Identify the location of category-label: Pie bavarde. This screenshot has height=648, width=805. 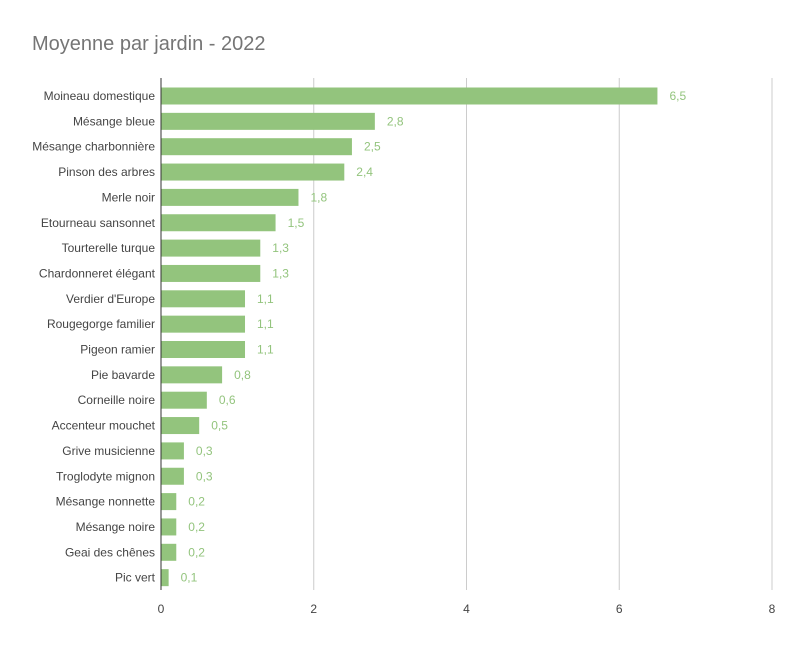
(123, 375).